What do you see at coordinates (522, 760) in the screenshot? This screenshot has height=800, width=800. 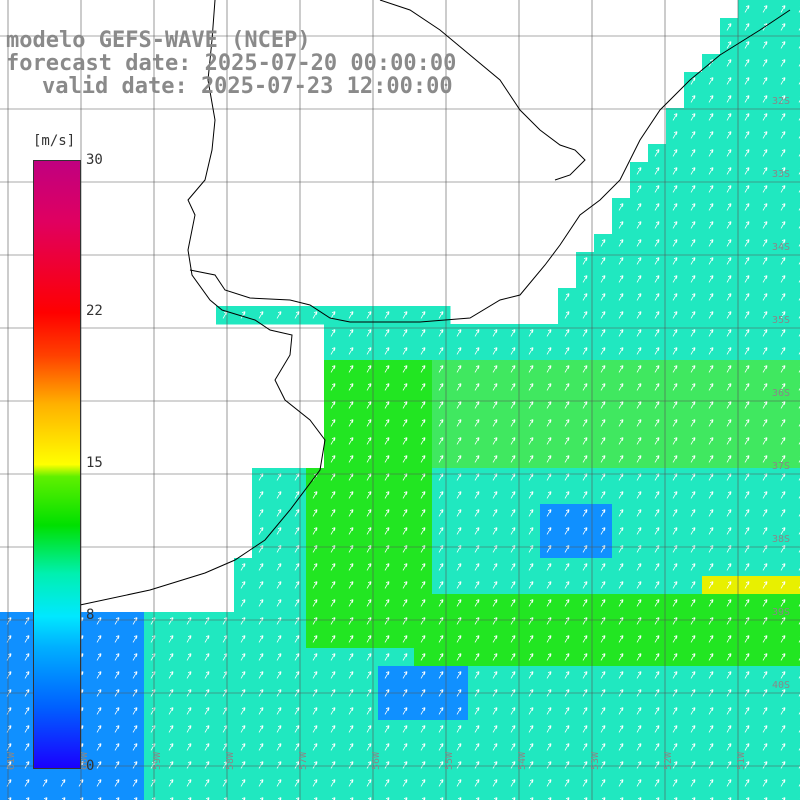 I see `longitude-label: 54W` at bounding box center [522, 760].